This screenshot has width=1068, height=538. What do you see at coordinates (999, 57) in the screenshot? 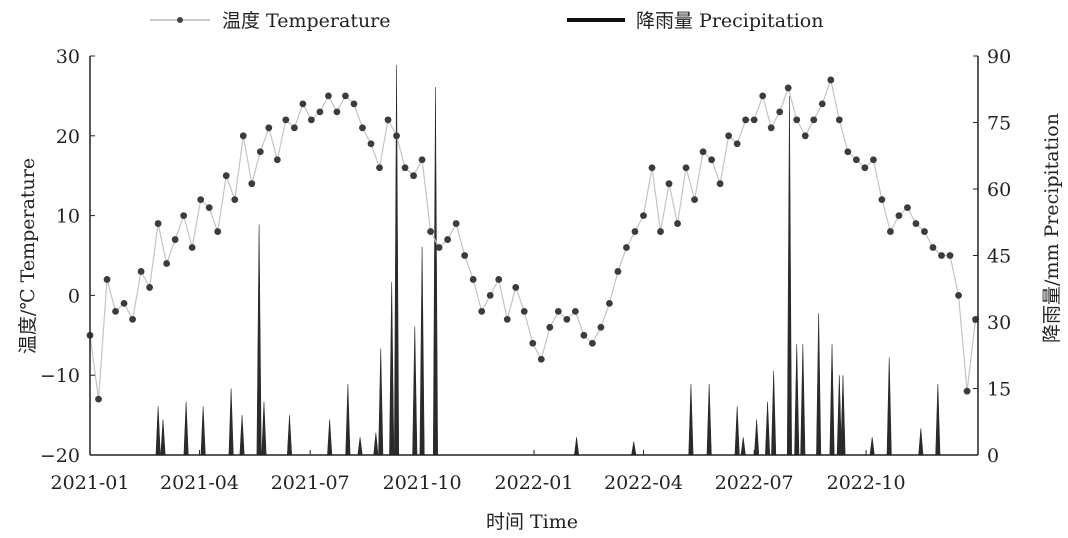
I see `y-right-tick-label: 90` at bounding box center [999, 57].